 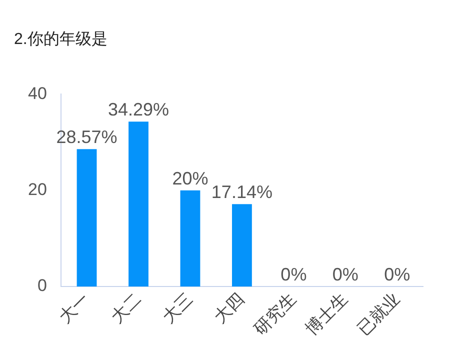 What do you see at coordinates (379, 314) in the screenshot?
I see `x-tick-label: 已就业` at bounding box center [379, 314].